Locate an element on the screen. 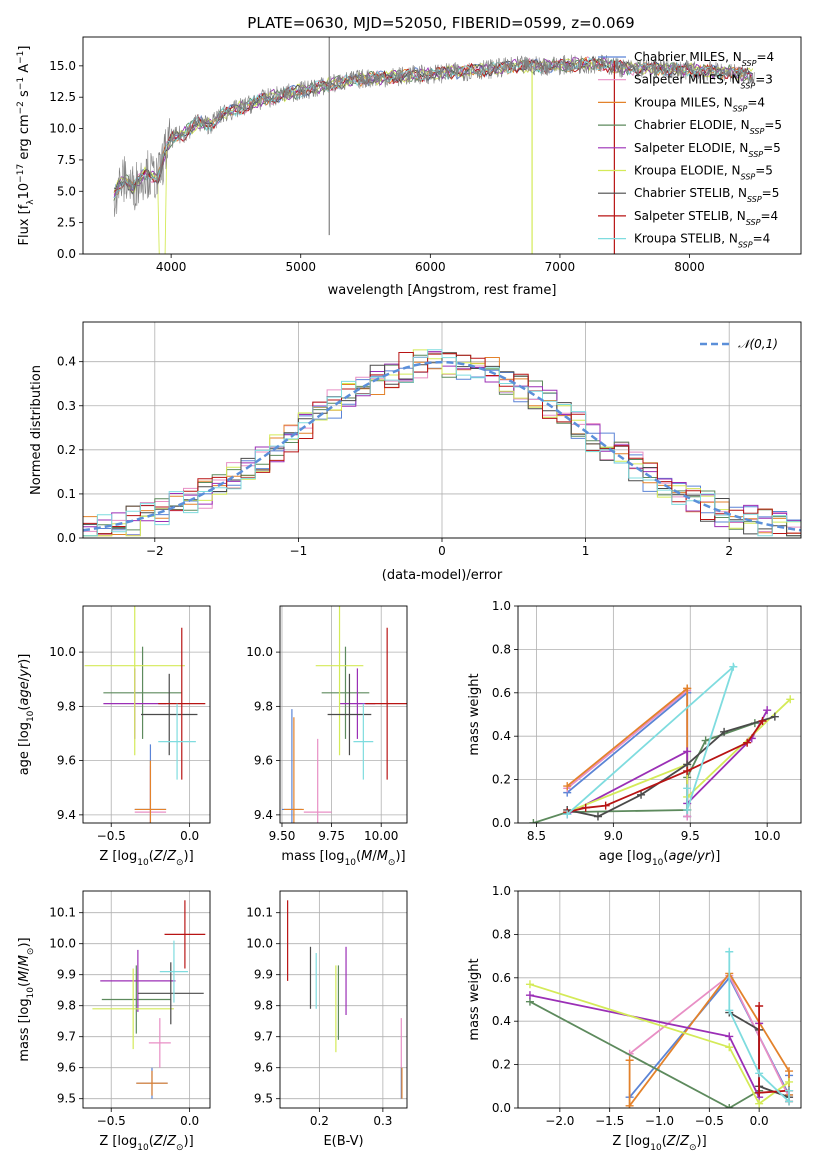 Image resolution: width=819 pixels, height=1170 pixels. axes-mass-vs-ebv: 0.2 0.3 9.5 9.6 9.7 9.8 9.9 10.0 10.1 is located at coordinates (326, 1009).